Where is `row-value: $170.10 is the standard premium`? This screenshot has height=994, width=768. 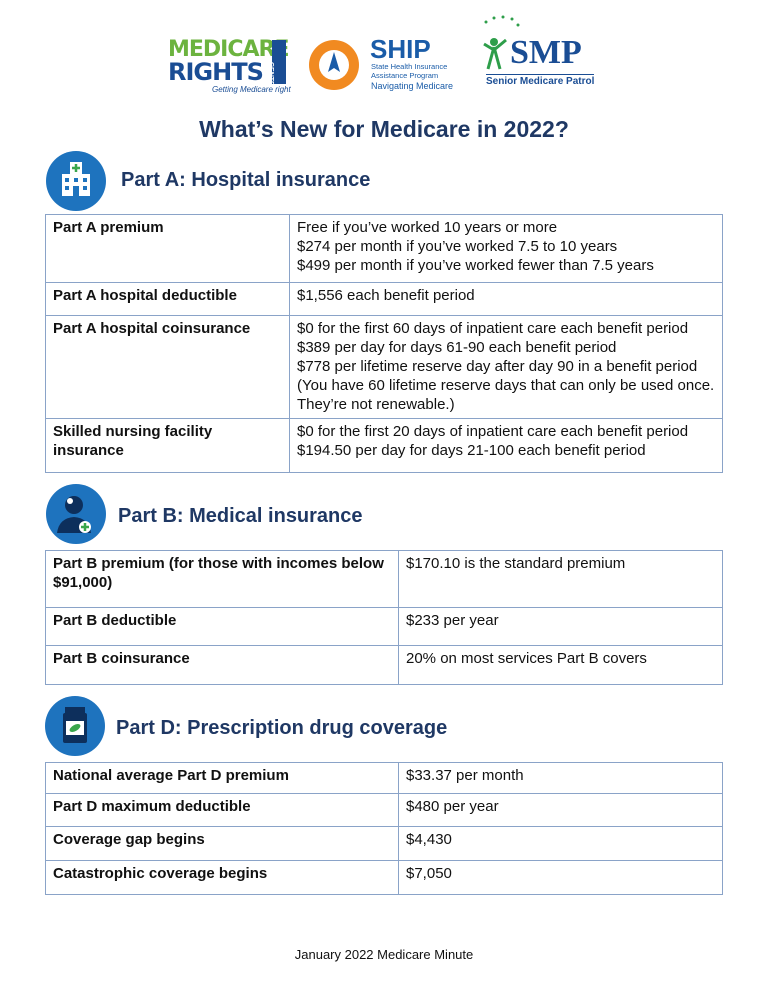
row-value: $170.10 is the standard premium is located at coordinates (560, 579).